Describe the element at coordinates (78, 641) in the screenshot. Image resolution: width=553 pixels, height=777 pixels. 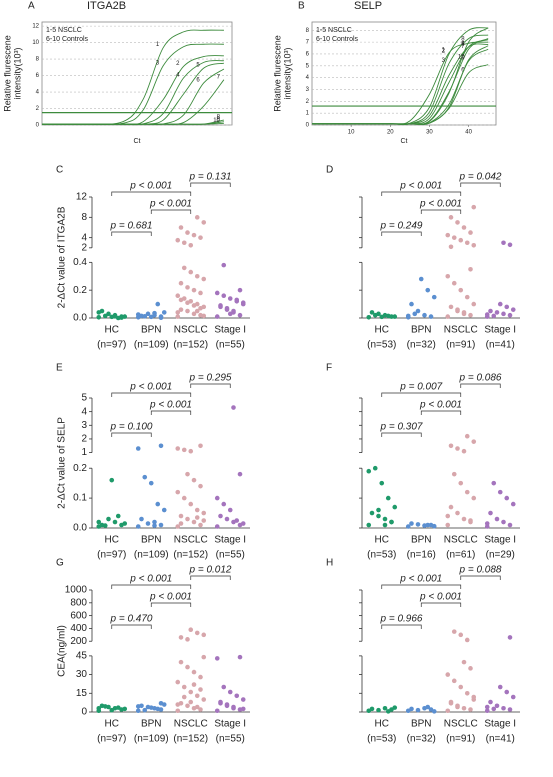
I see `y-tick-label: 200` at that location.